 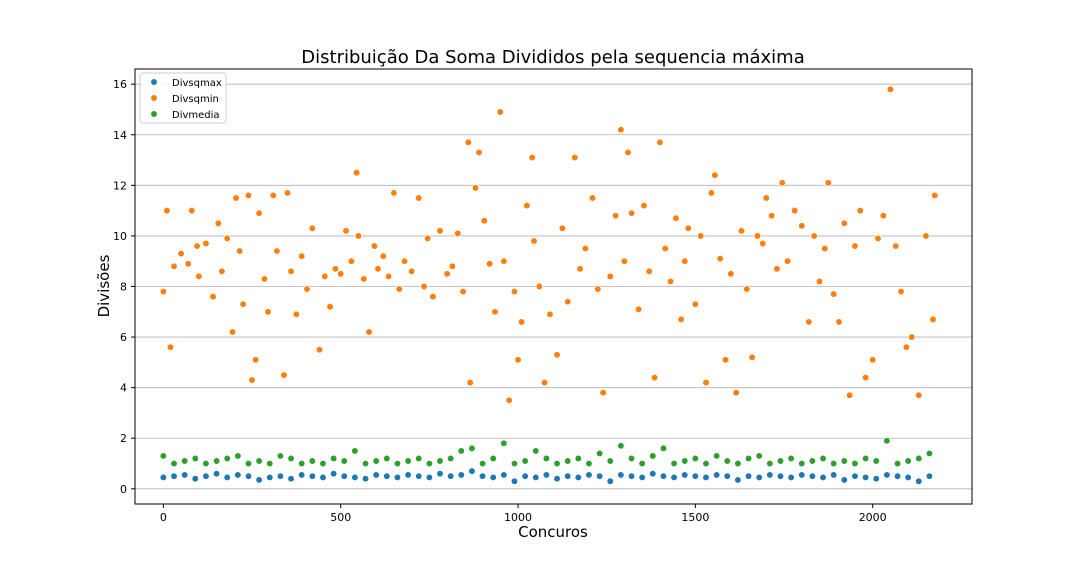 I want to click on legend-label: Divsqmax, so click(x=197, y=83).